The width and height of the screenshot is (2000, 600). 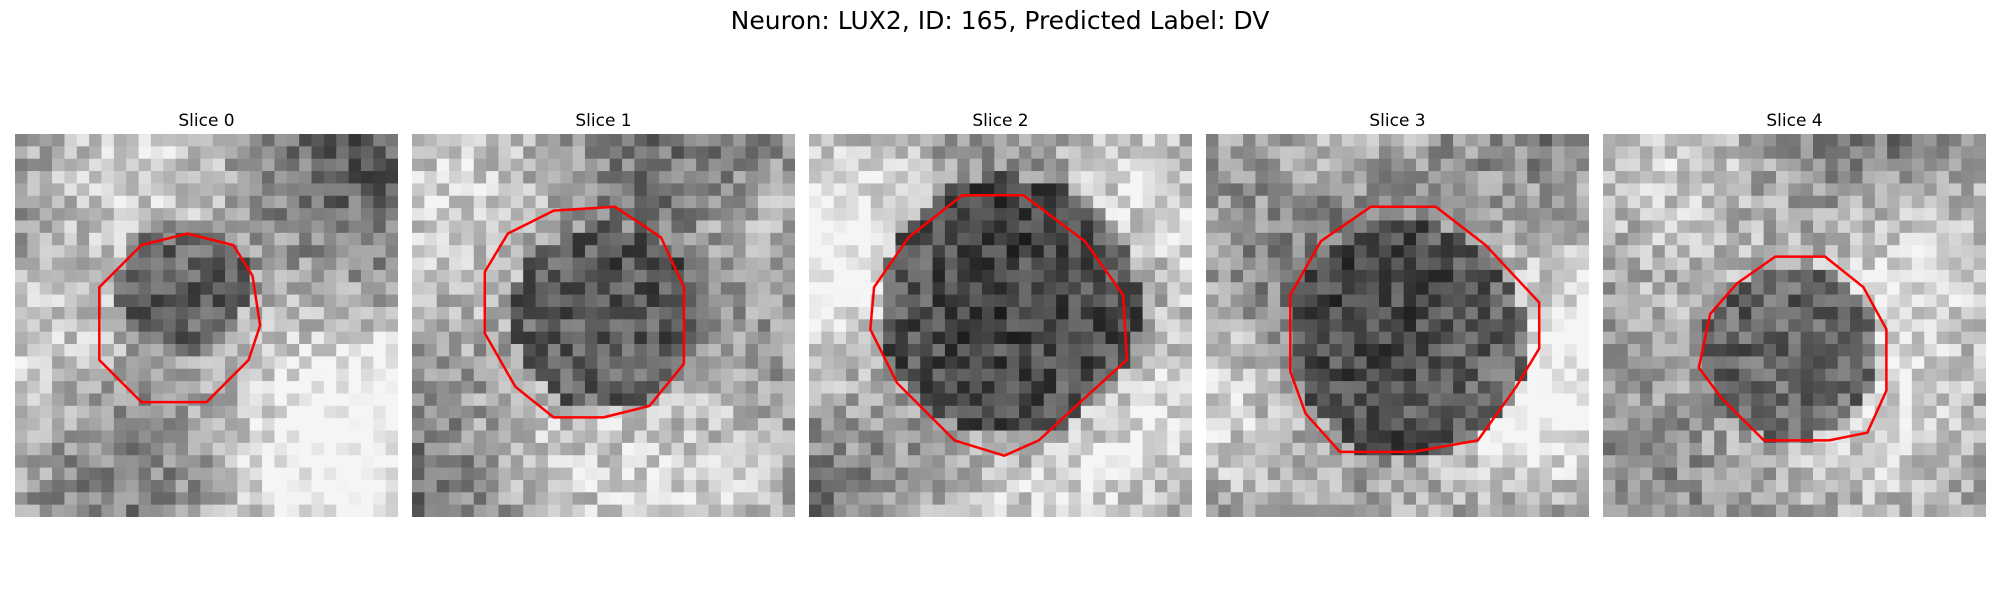 I want to click on slice-panel-4: Slice 4, so click(x=1794, y=312).